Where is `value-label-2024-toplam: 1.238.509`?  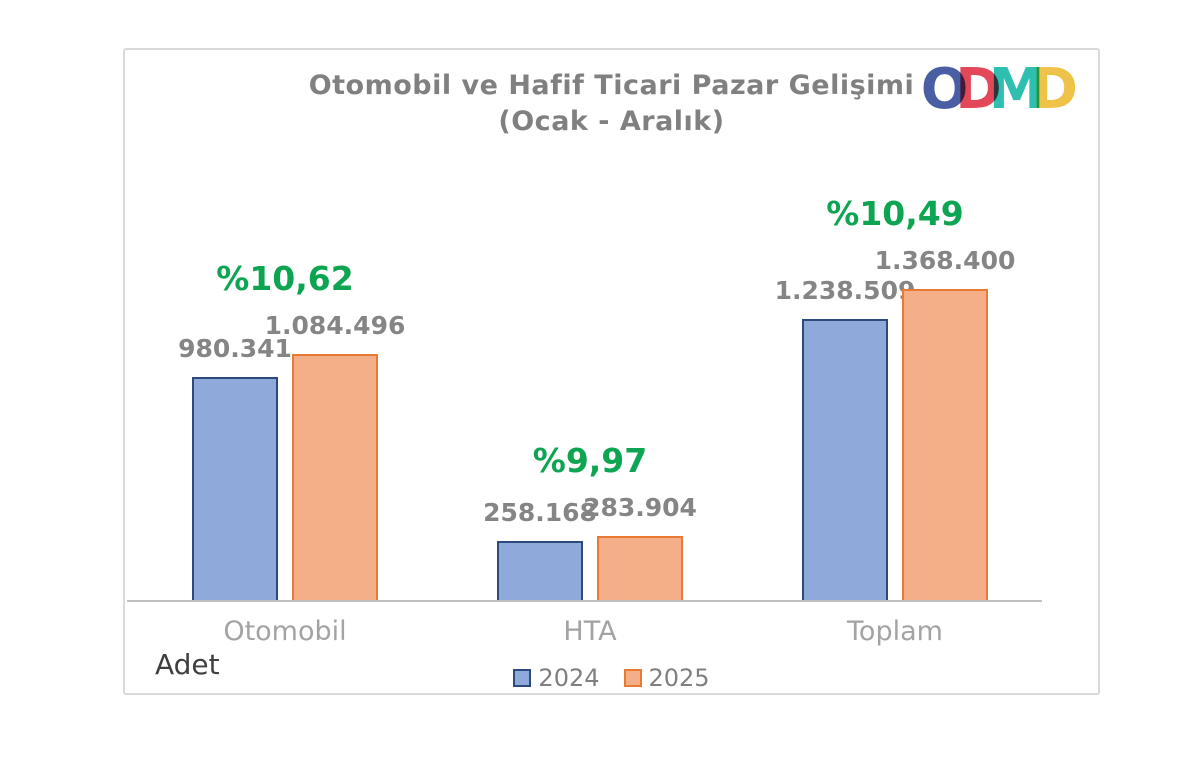 value-label-2024-toplam: 1.238.509 is located at coordinates (845, 290).